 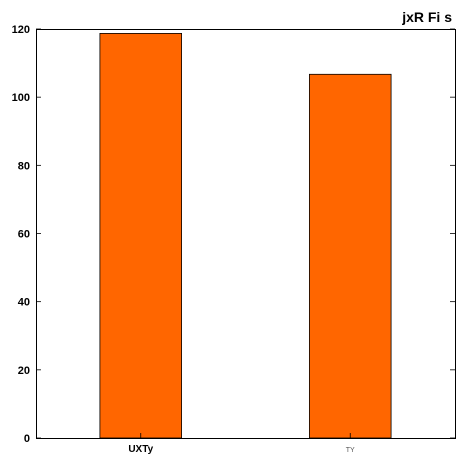 I want to click on y-tick-label: 0, so click(x=27, y=439).